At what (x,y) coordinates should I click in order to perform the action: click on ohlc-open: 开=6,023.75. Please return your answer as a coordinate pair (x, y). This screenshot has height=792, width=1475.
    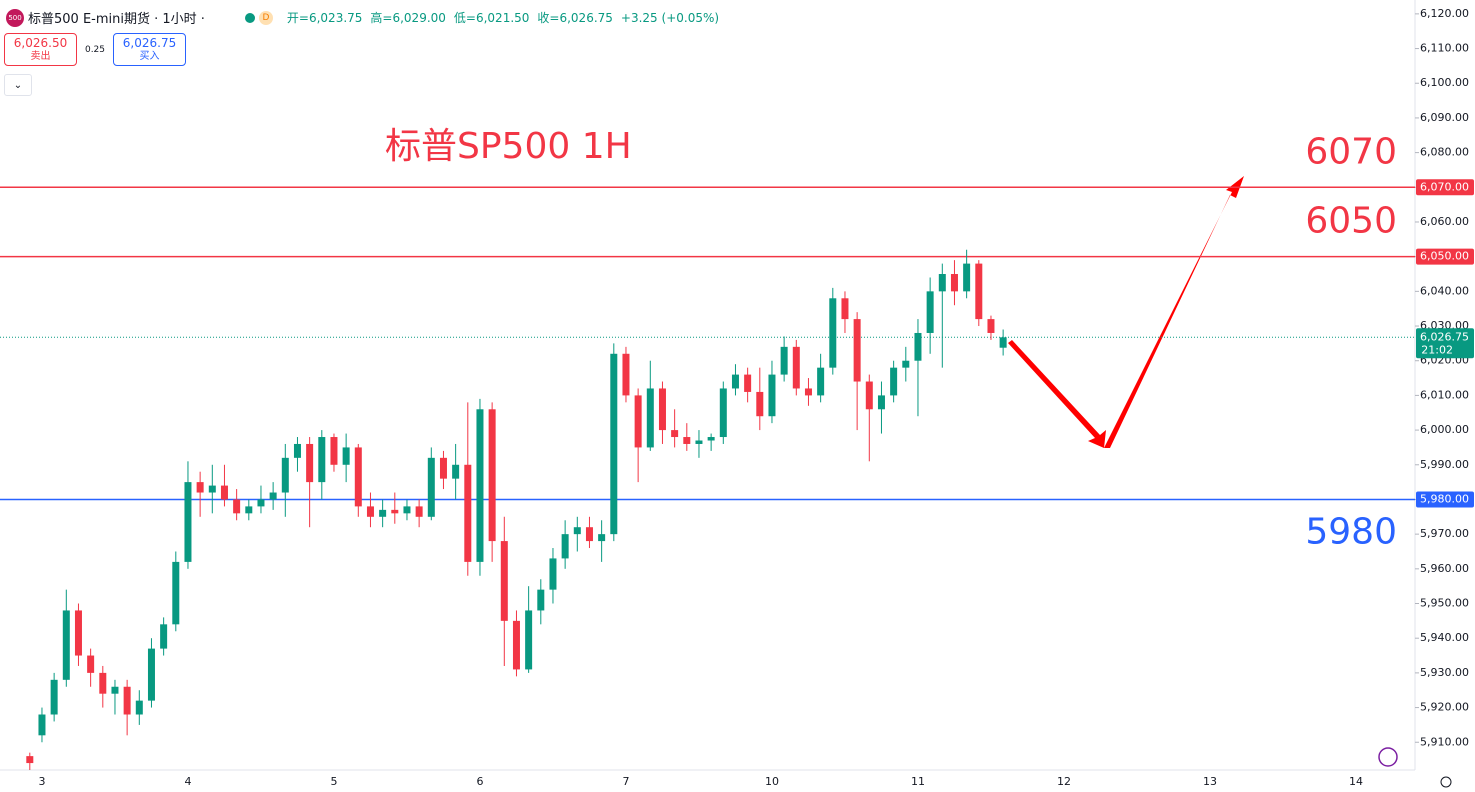
    Looking at the image, I should click on (324, 18).